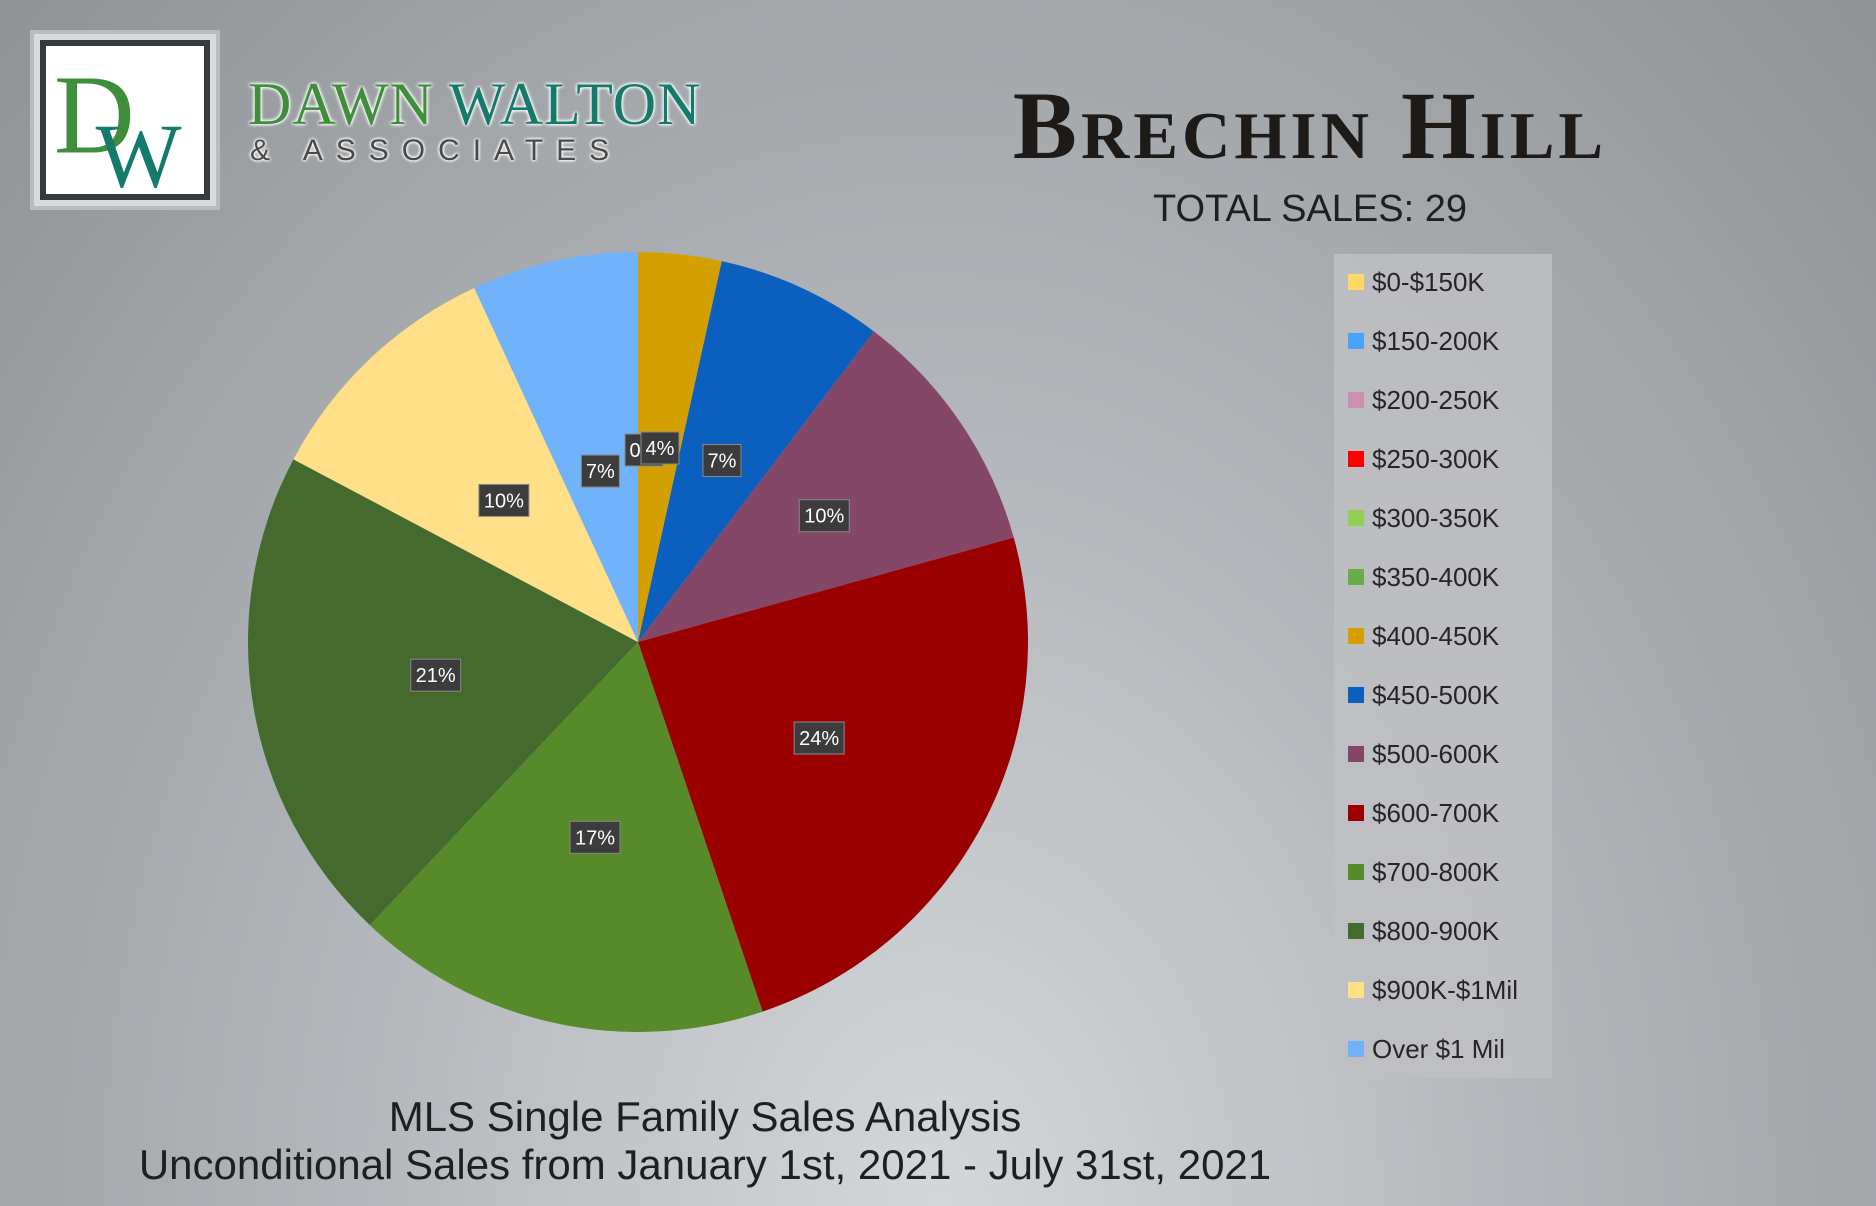  I want to click on page-title: Brechin Hill, so click(1310, 125).